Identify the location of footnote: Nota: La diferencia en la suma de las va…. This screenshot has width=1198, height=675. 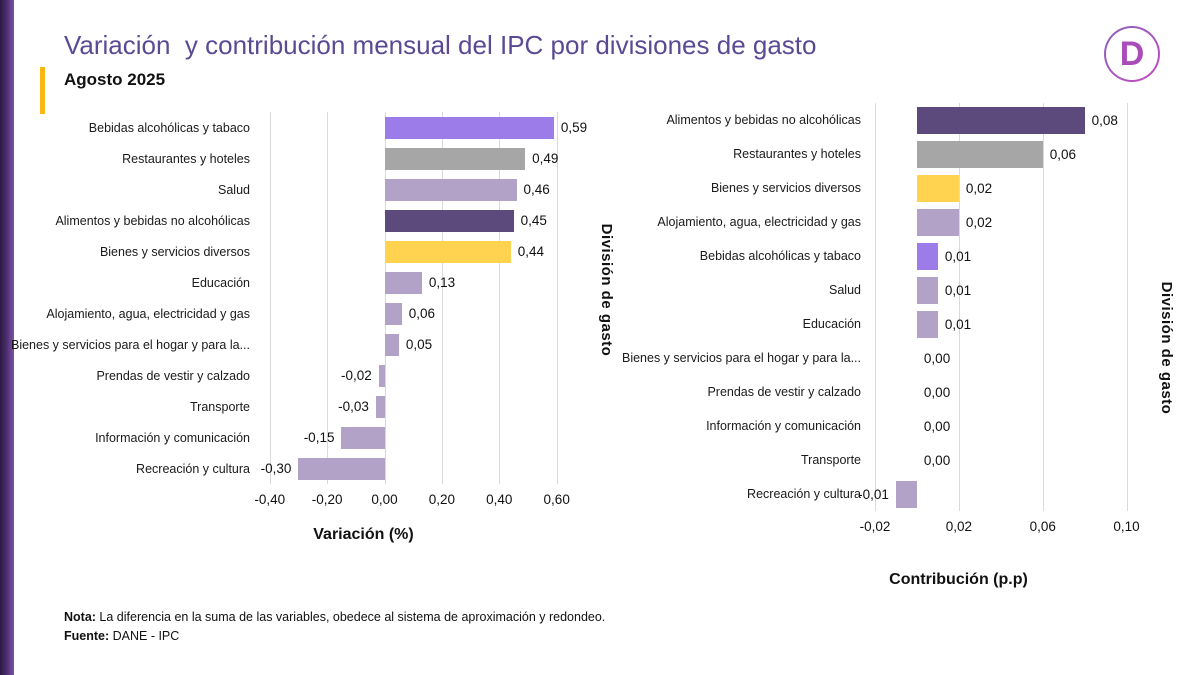
(334, 627).